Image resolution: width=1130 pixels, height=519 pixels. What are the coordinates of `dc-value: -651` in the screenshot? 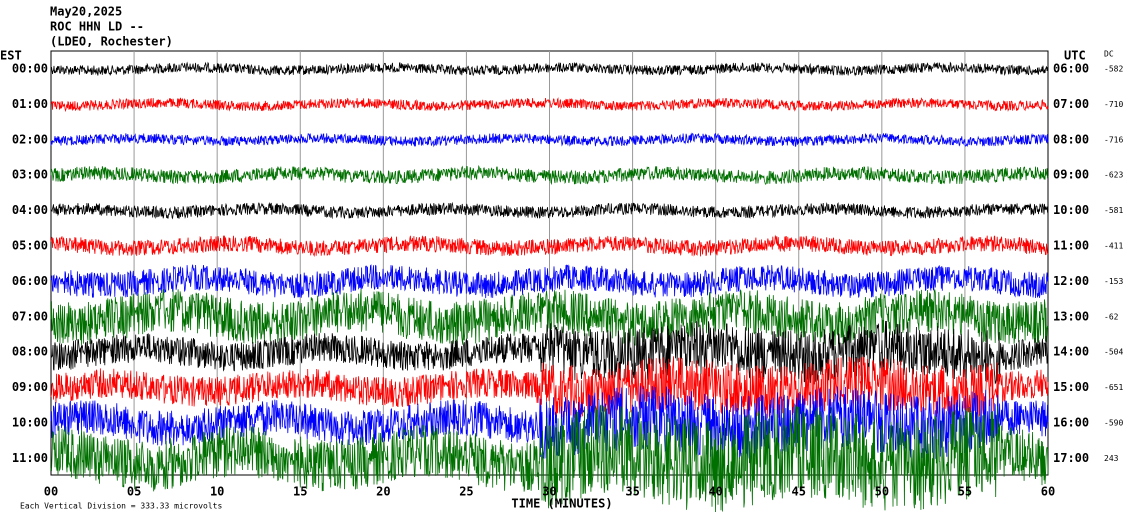 It's located at (1113, 387).